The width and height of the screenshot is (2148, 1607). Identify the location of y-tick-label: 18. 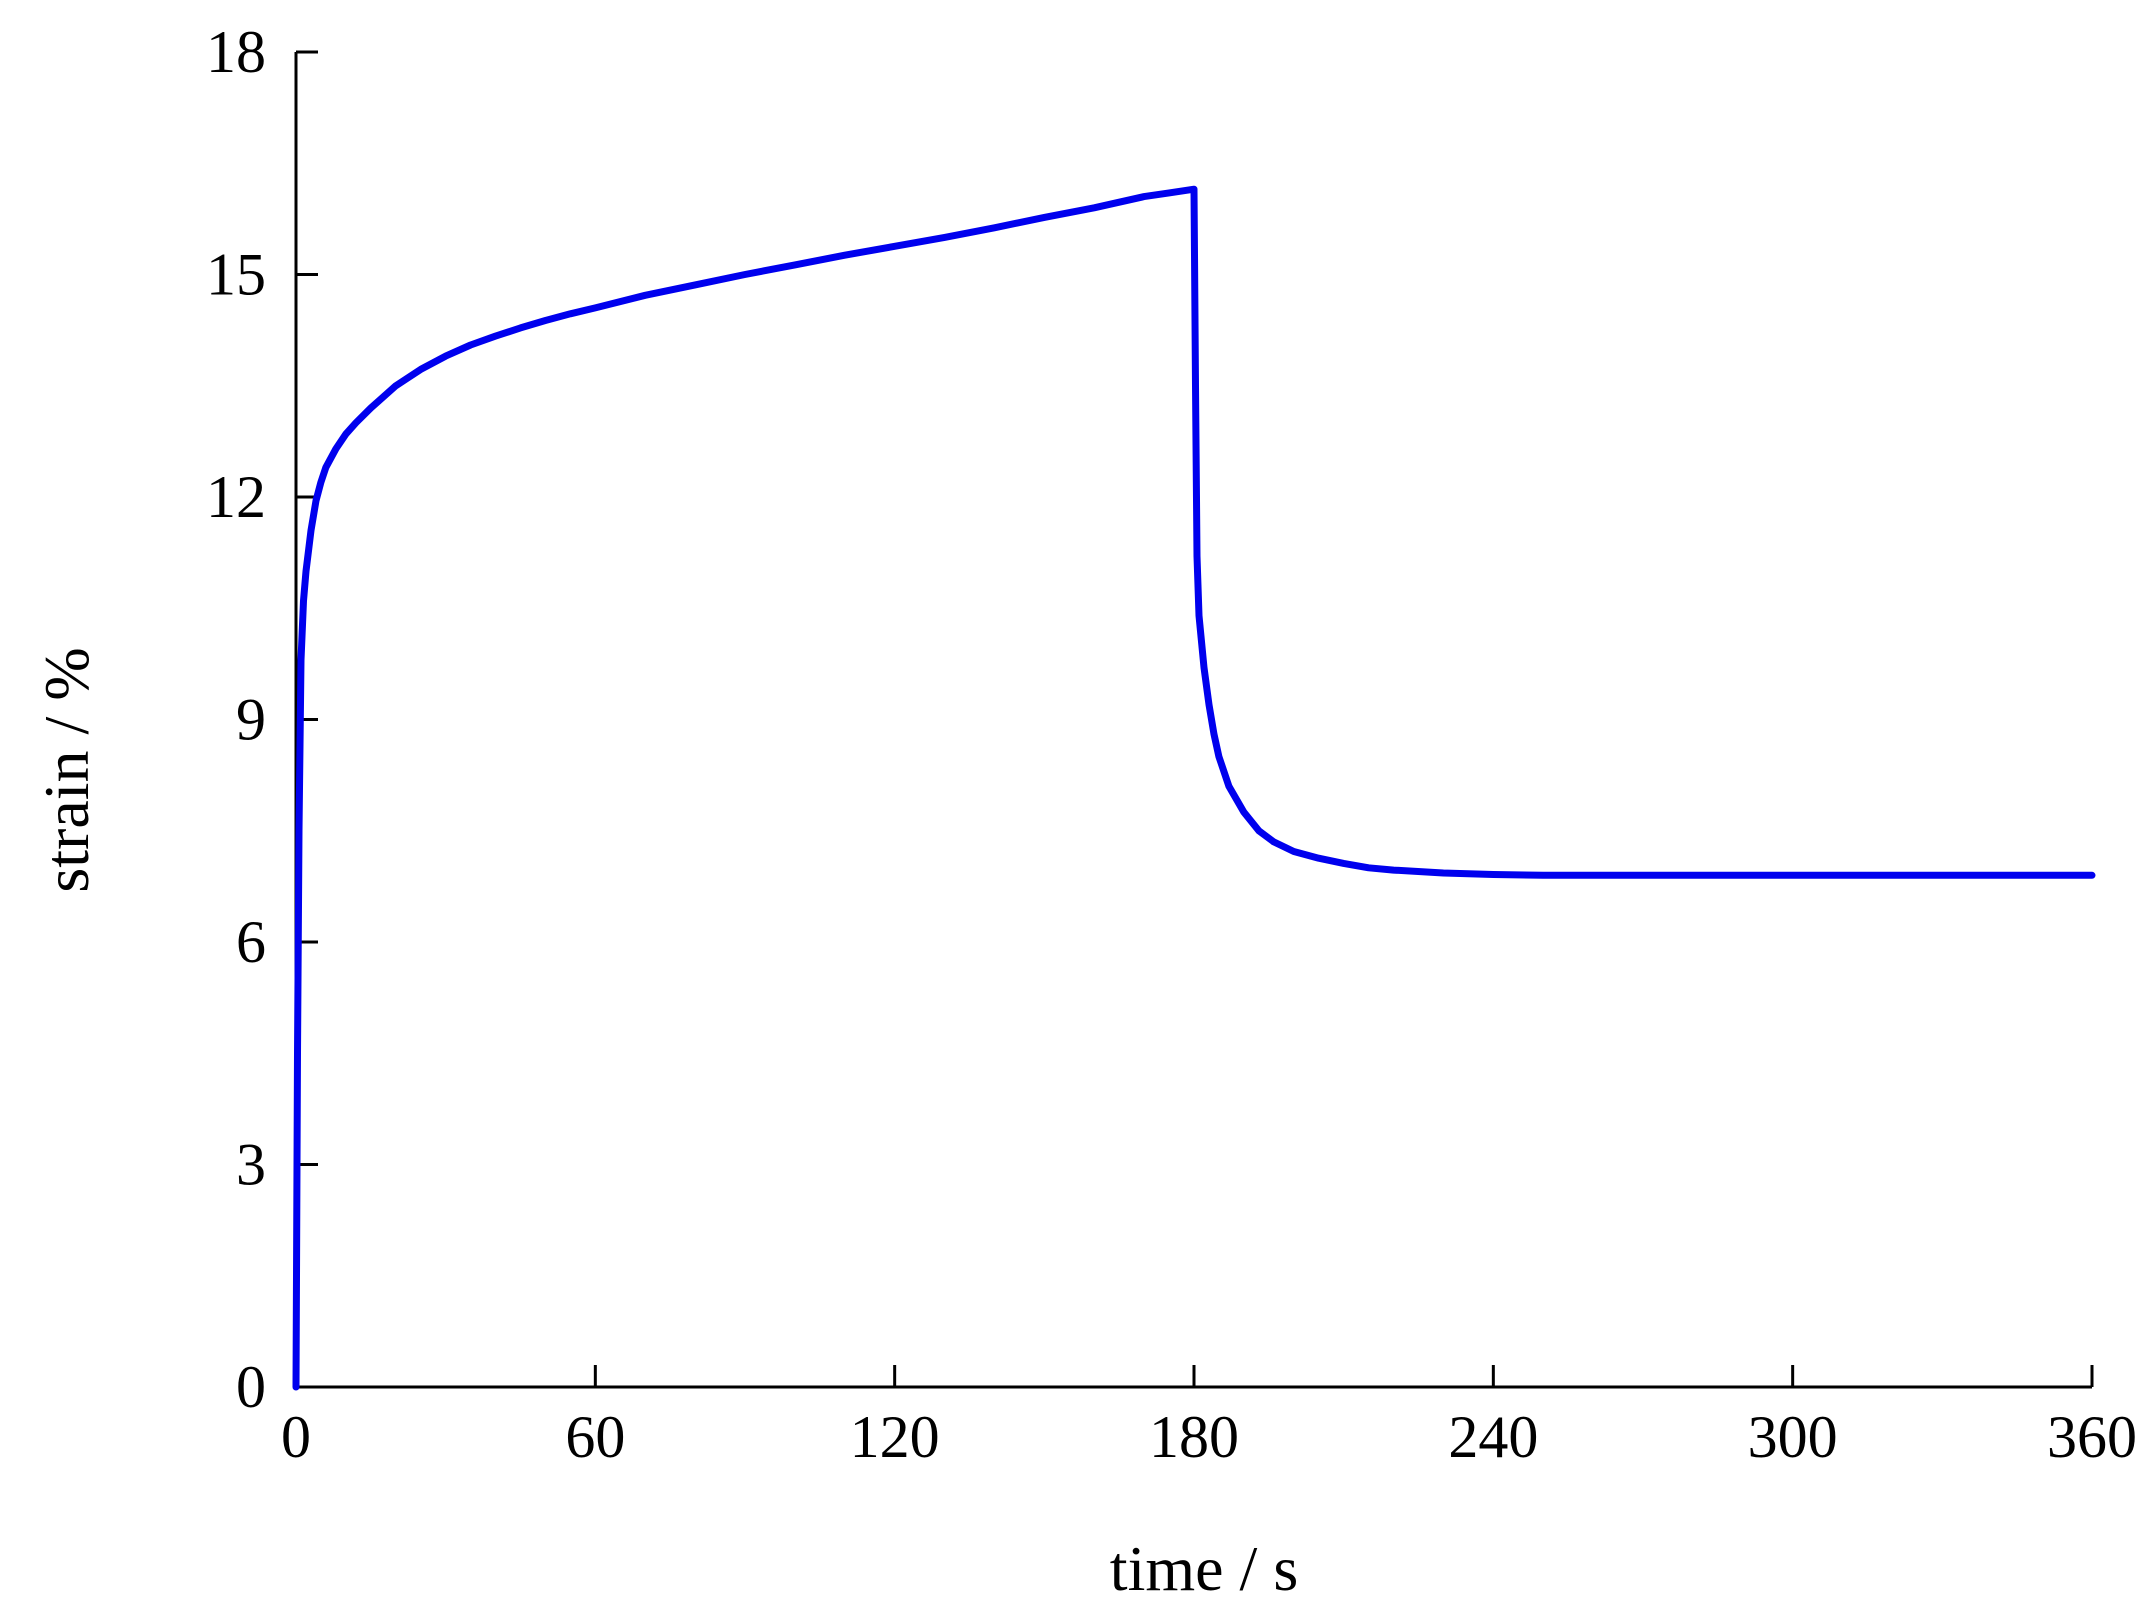
(236, 52).